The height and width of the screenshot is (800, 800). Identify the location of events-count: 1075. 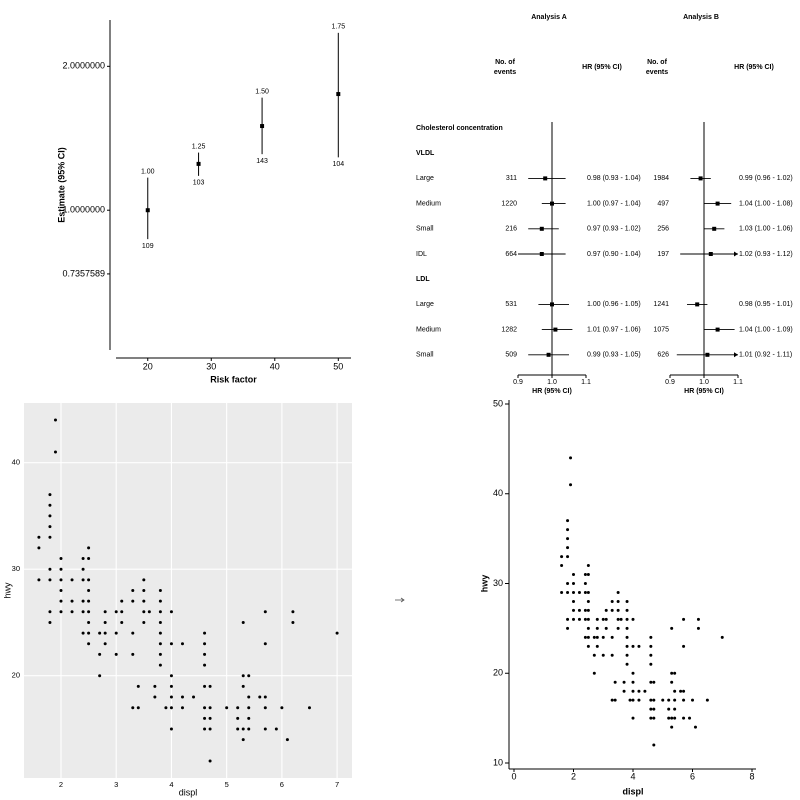
(661, 329).